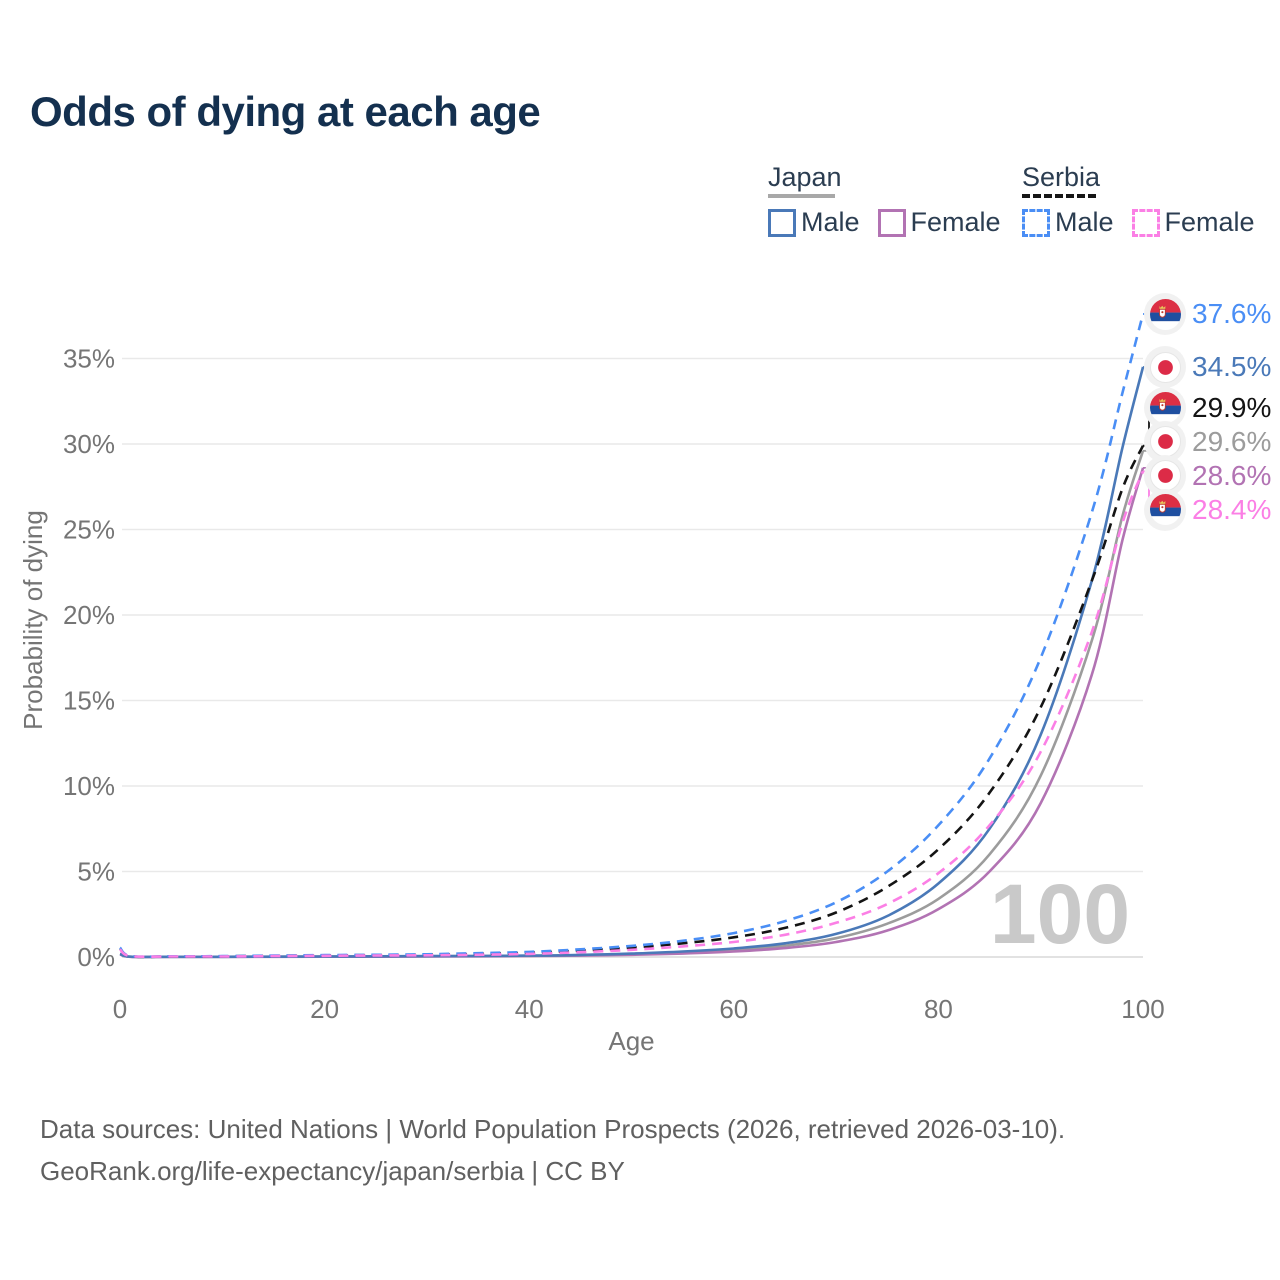 The height and width of the screenshot is (1280, 1280). Describe the element at coordinates (89, 701) in the screenshot. I see `y-tick-label: 15%` at that location.